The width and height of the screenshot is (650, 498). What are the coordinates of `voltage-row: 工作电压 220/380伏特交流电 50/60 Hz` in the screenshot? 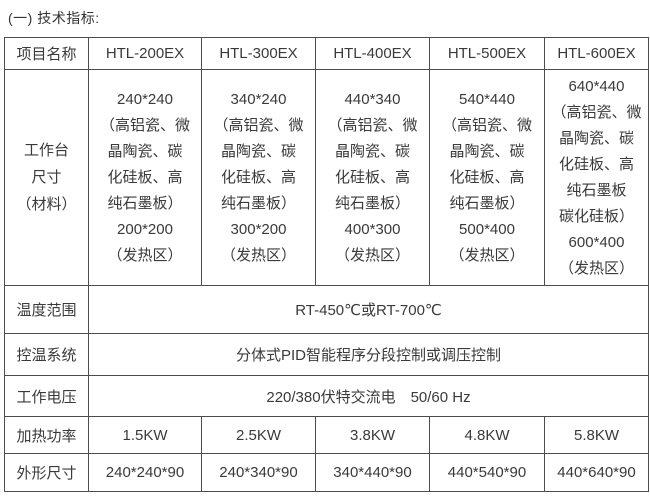 It's located at (326, 396).